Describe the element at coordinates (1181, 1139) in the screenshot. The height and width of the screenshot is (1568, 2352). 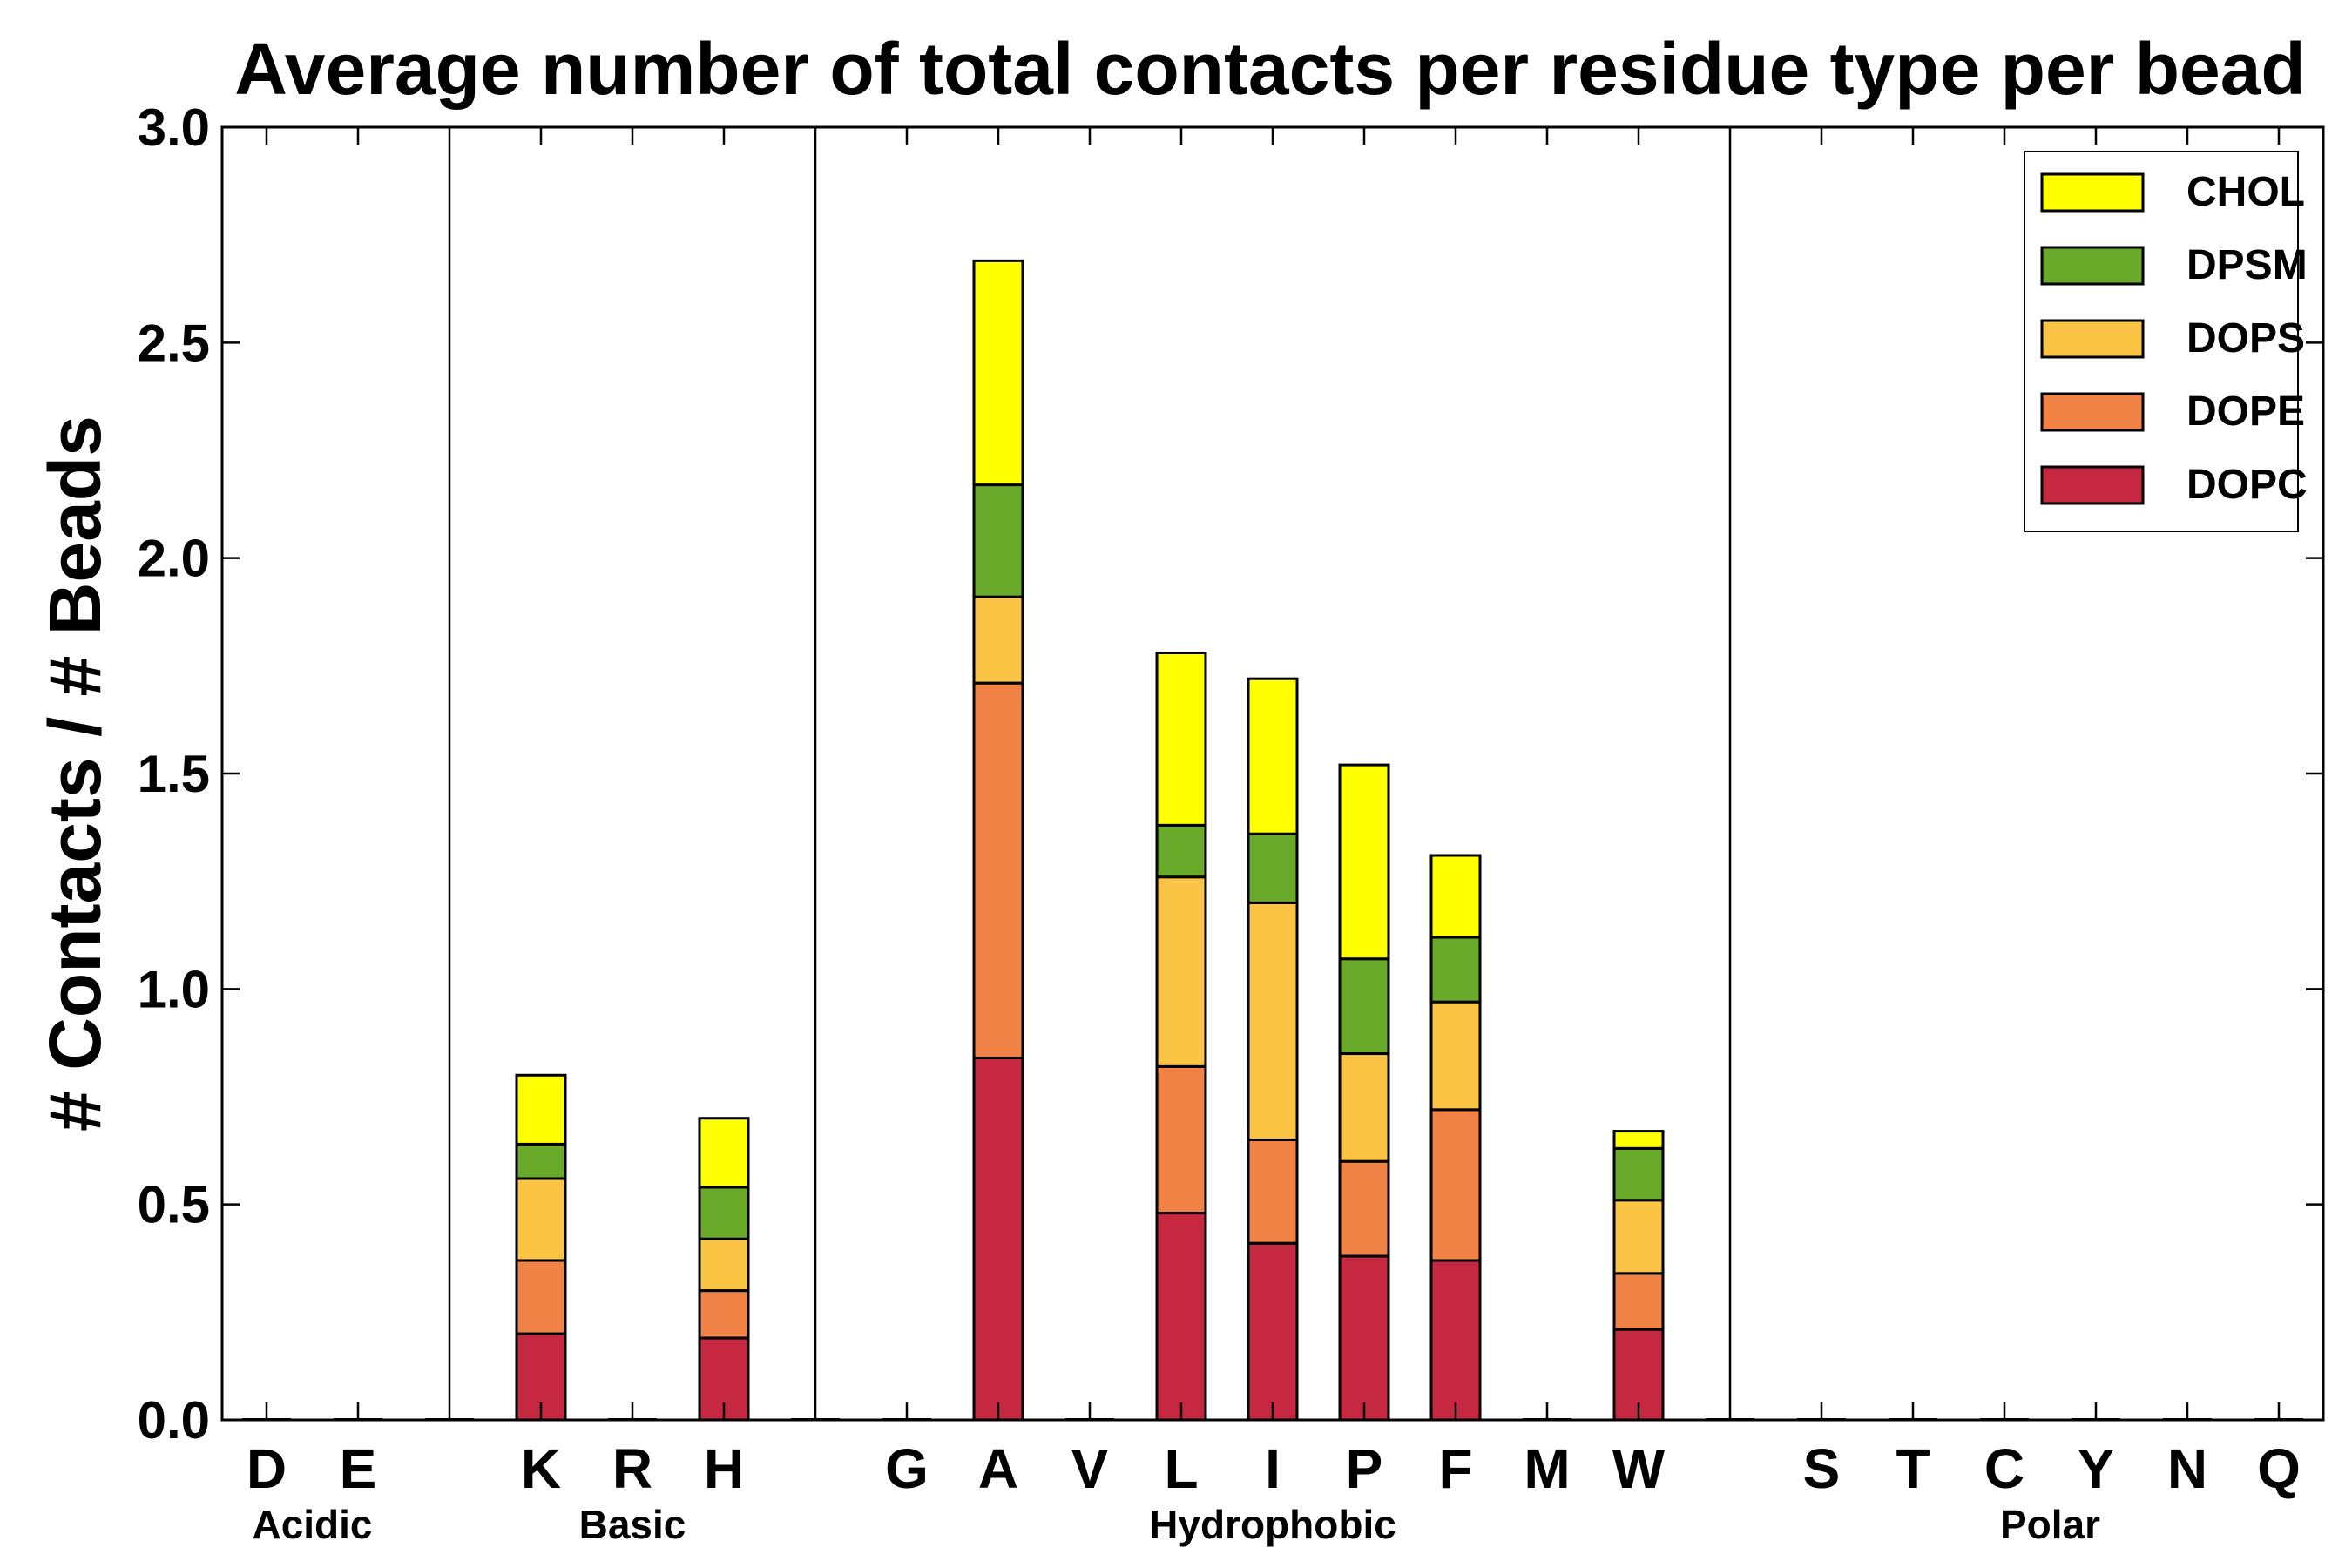
I see `bar-L-dope` at that location.